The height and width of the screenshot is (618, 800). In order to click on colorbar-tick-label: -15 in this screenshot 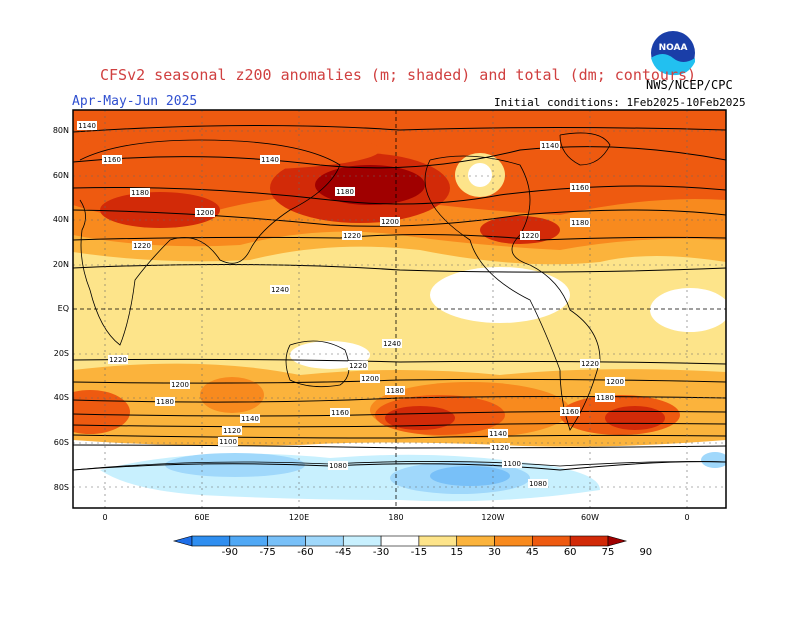, I will do `click(419, 552)`.